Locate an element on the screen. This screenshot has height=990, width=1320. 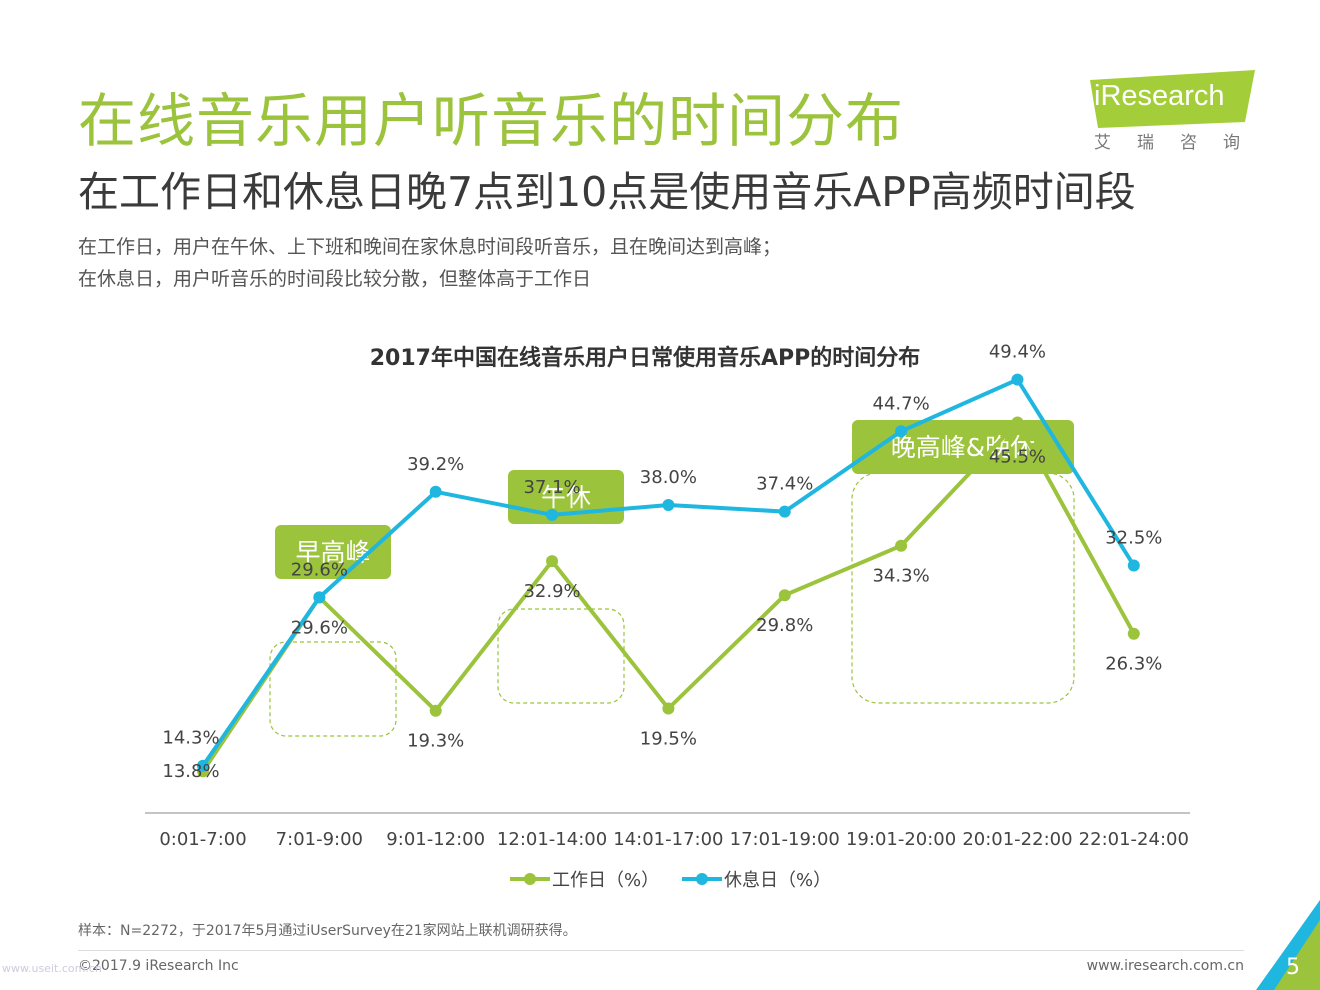
x-tick-label: 19:01-20:00 is located at coordinates (901, 839).